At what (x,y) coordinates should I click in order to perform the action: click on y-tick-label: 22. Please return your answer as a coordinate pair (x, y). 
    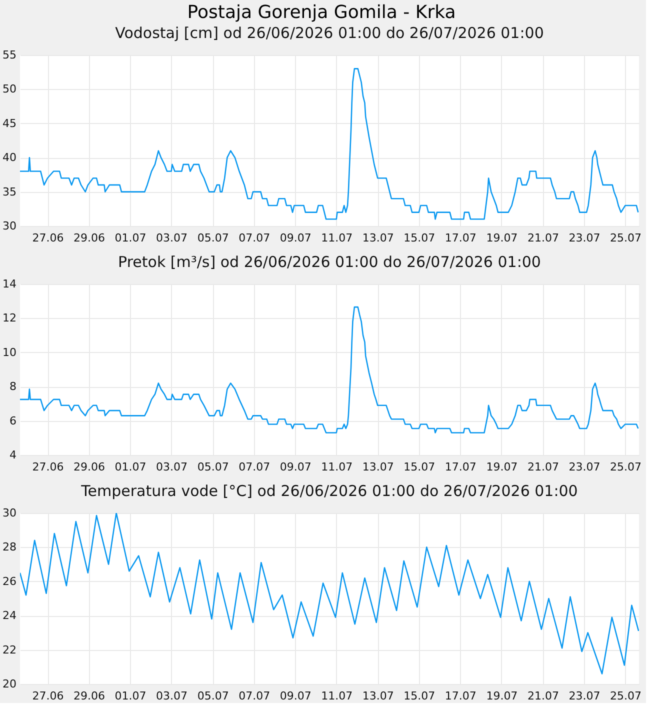
    Looking at the image, I should click on (9, 649).